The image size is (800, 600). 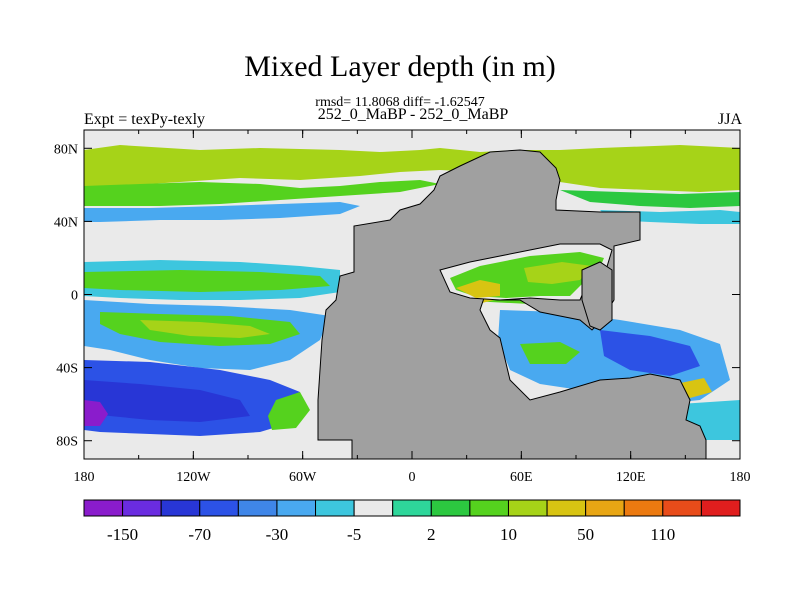 I want to click on center-string: 252_0_MaBP - 252_0_MaBP, so click(x=413, y=114).